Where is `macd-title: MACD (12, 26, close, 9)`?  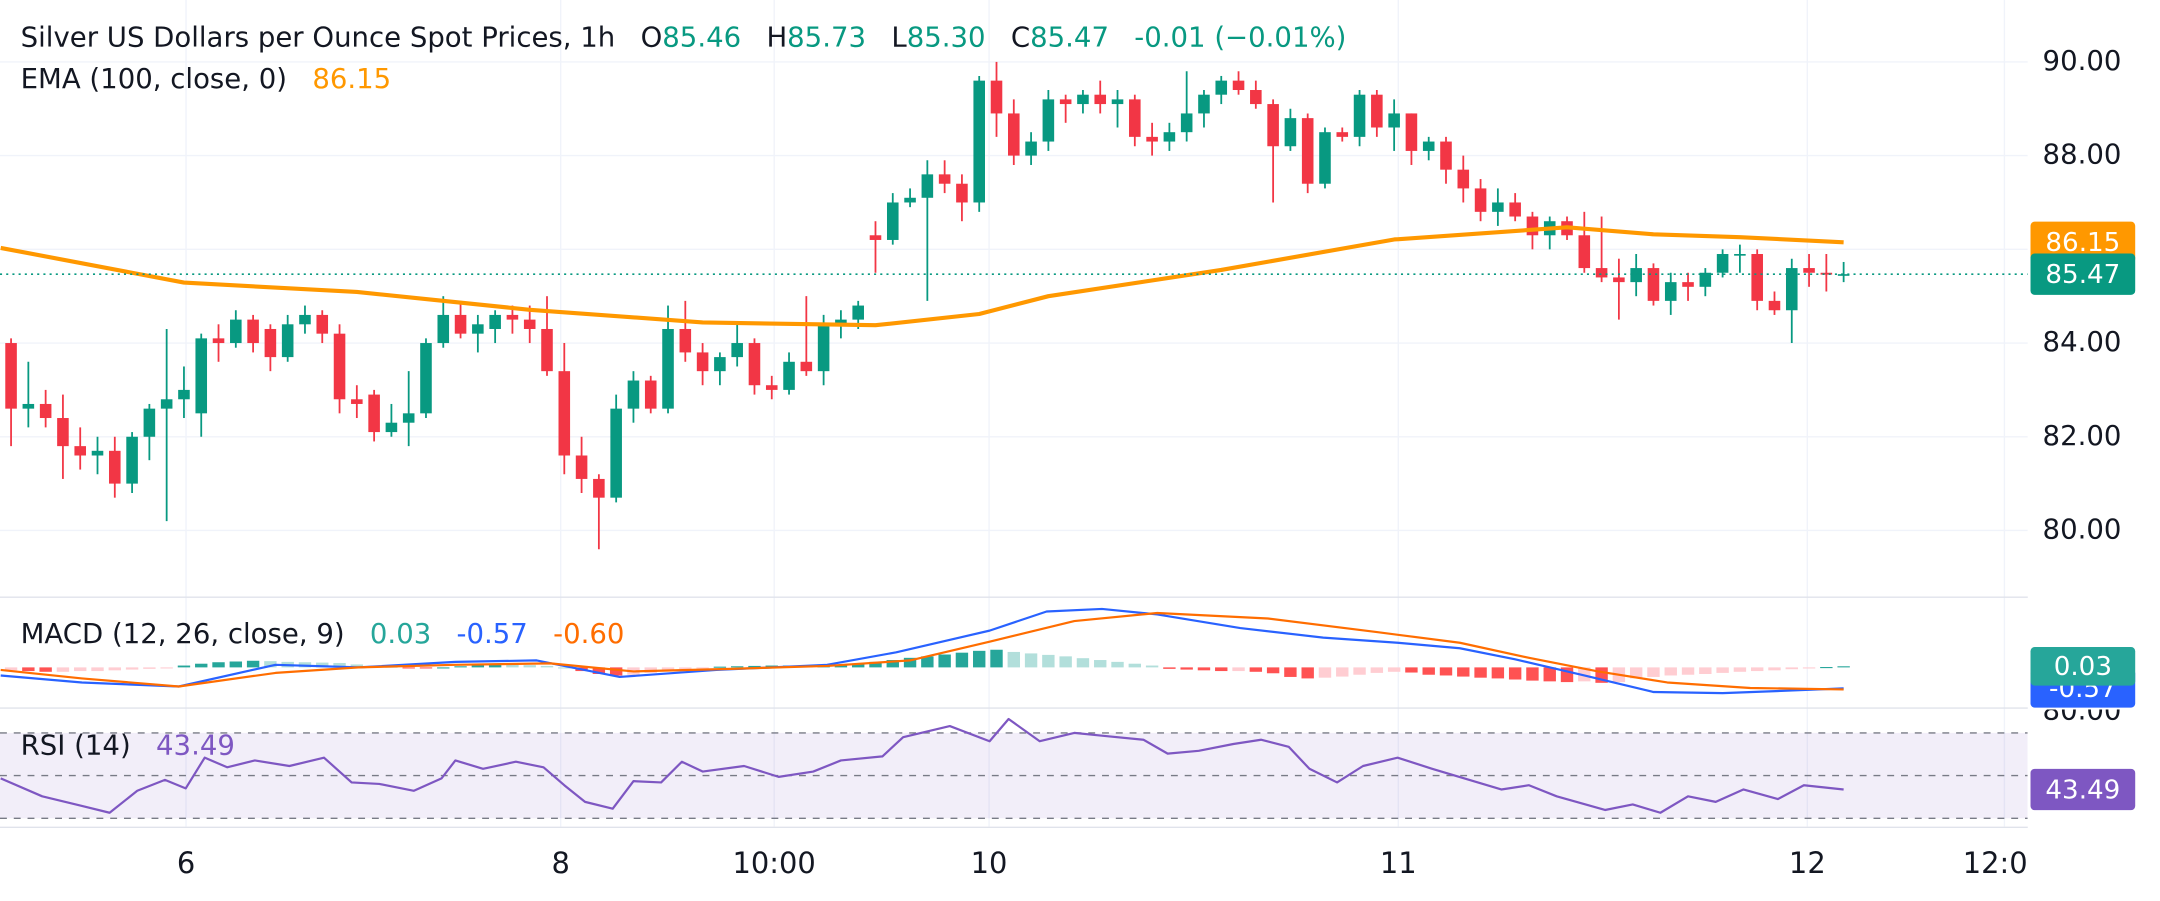 macd-title: MACD (12, 26, close, 9) is located at coordinates (183, 634).